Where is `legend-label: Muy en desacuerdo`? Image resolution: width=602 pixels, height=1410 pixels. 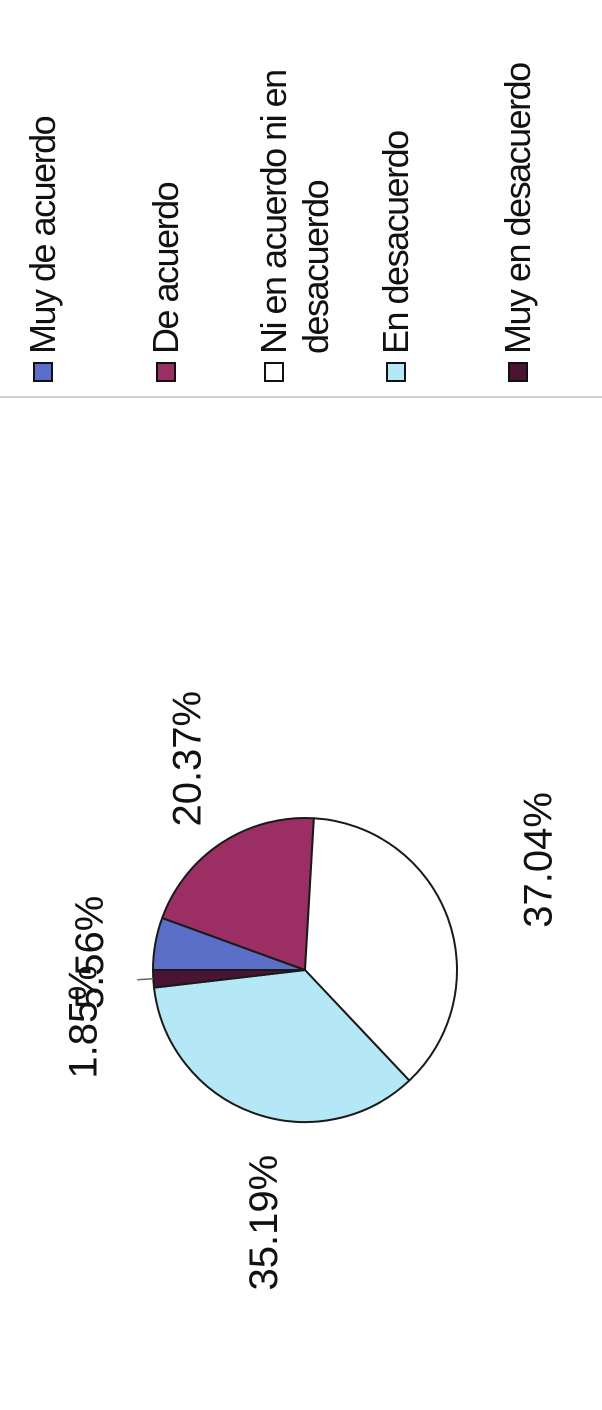 legend-label: Muy en desacuerdo is located at coordinates (517, 208).